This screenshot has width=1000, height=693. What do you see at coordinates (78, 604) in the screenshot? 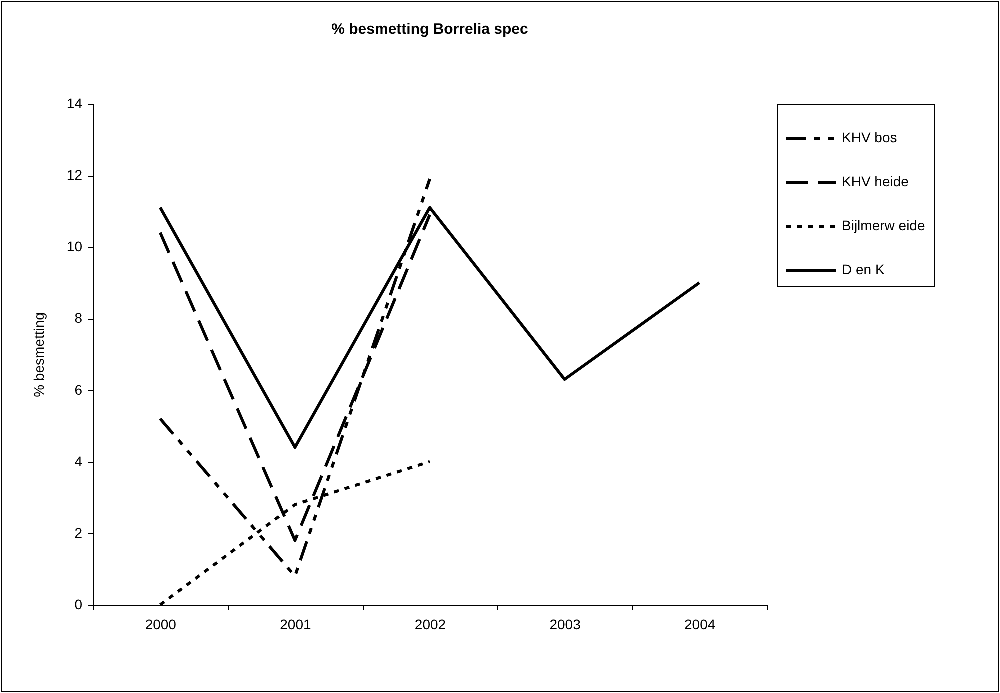
I see `y-tick-label: 0` at bounding box center [78, 604].